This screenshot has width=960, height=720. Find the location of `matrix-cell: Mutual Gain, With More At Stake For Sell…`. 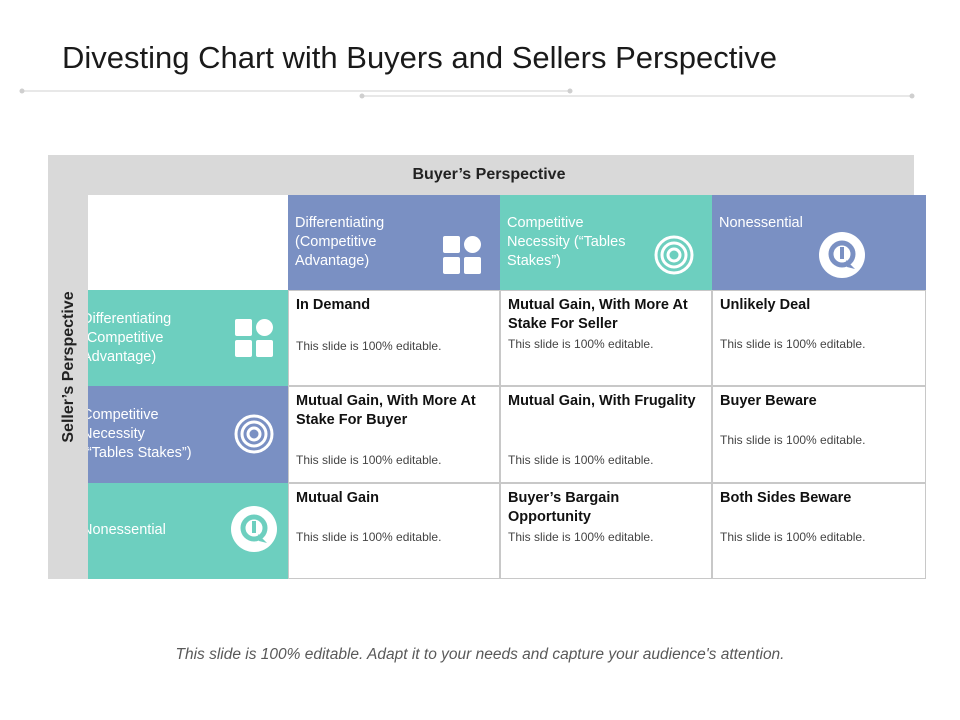

matrix-cell: Mutual Gain, With More At Stake For Sell… is located at coordinates (606, 338).